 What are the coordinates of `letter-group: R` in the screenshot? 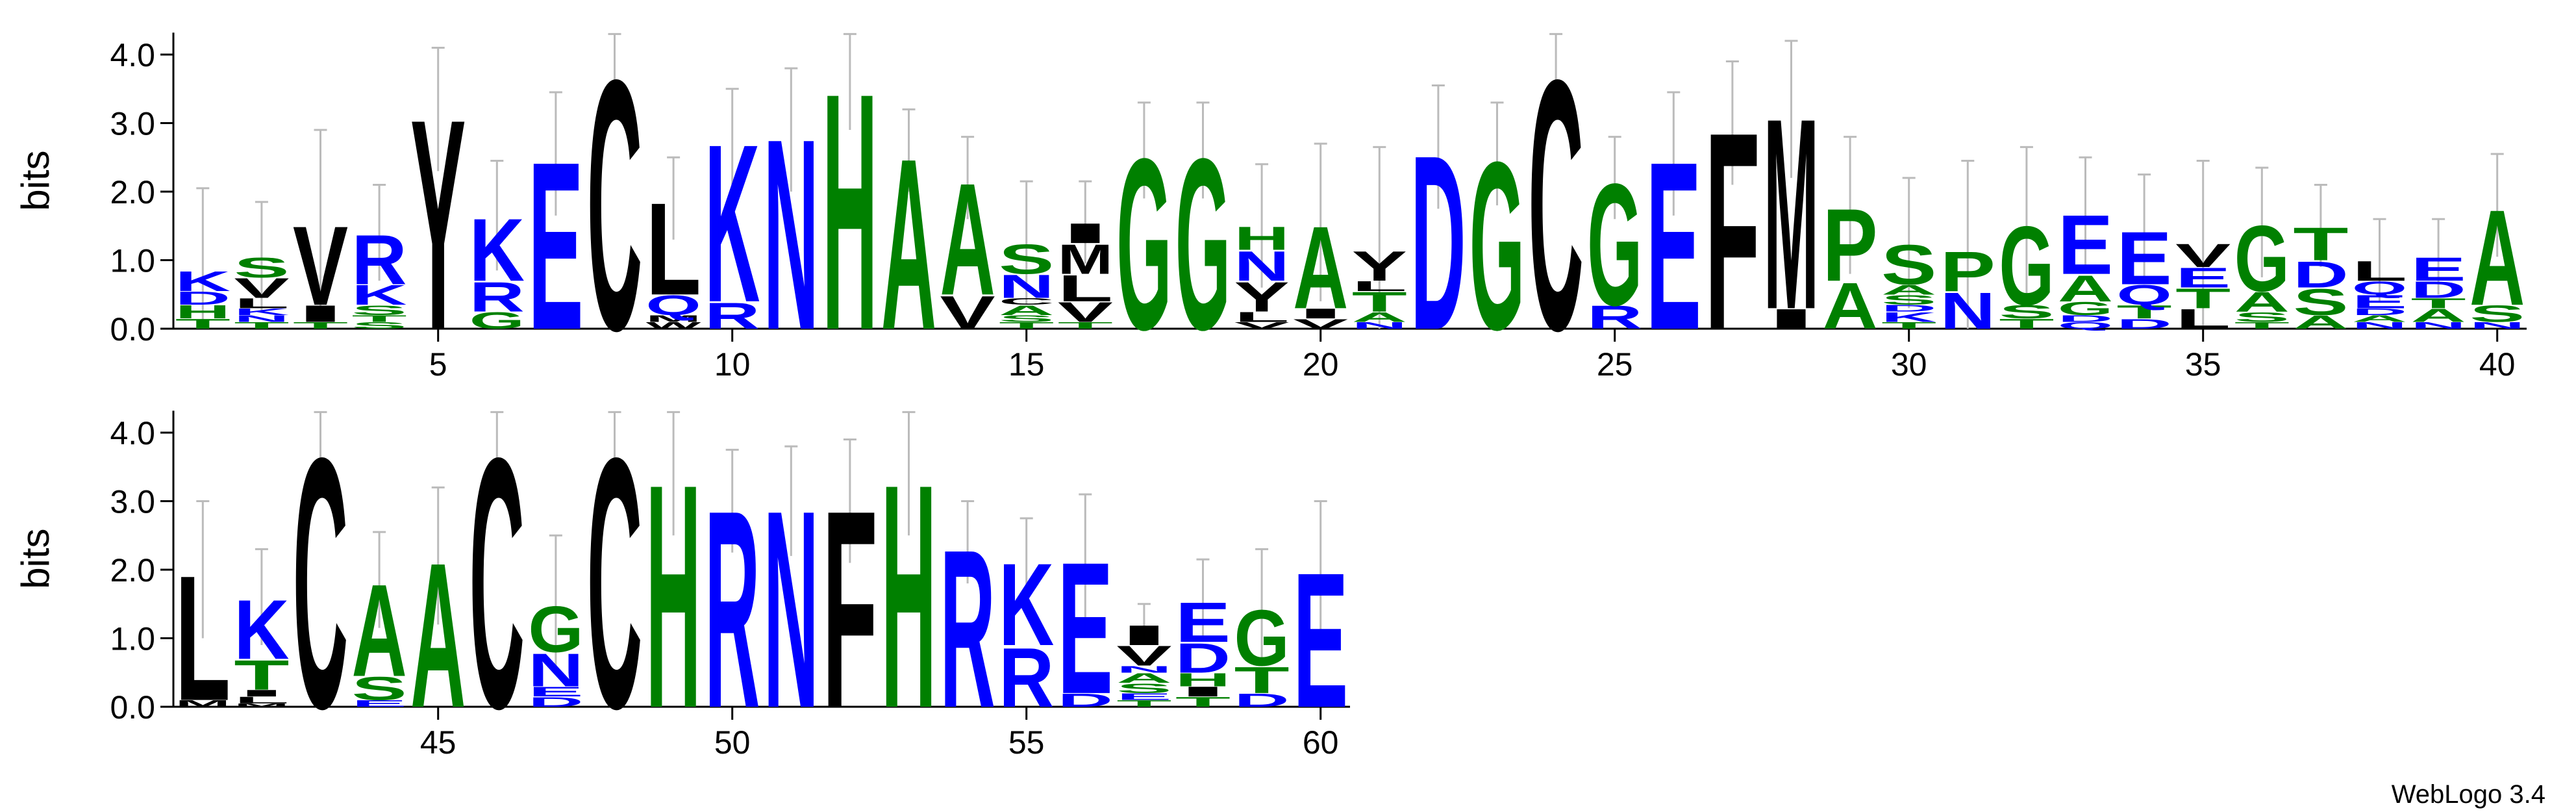 It's located at (967, 629).